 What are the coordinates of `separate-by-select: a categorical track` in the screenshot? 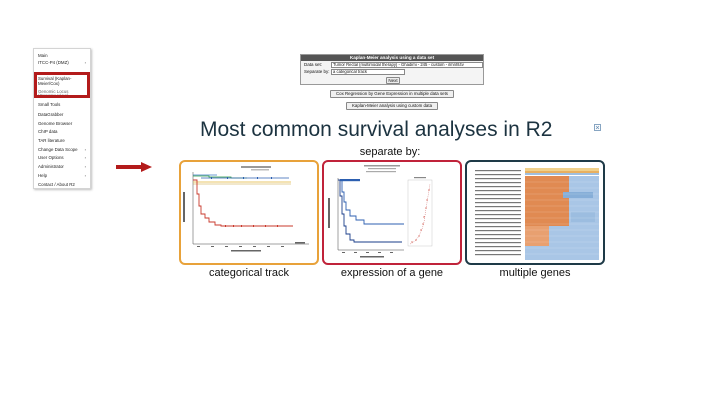 It's located at (368, 72).